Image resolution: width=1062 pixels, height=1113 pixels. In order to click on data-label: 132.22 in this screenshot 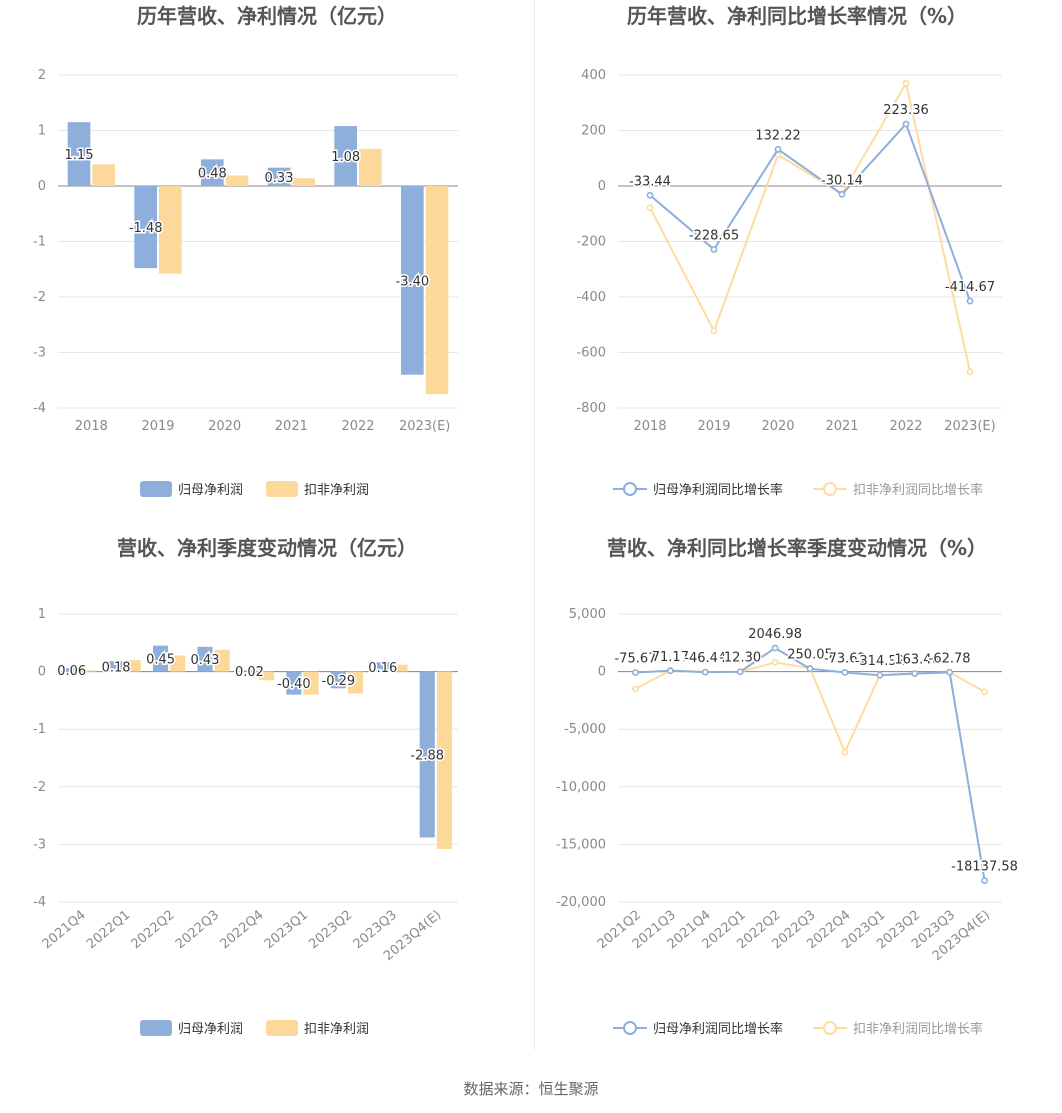, I will do `click(778, 135)`.